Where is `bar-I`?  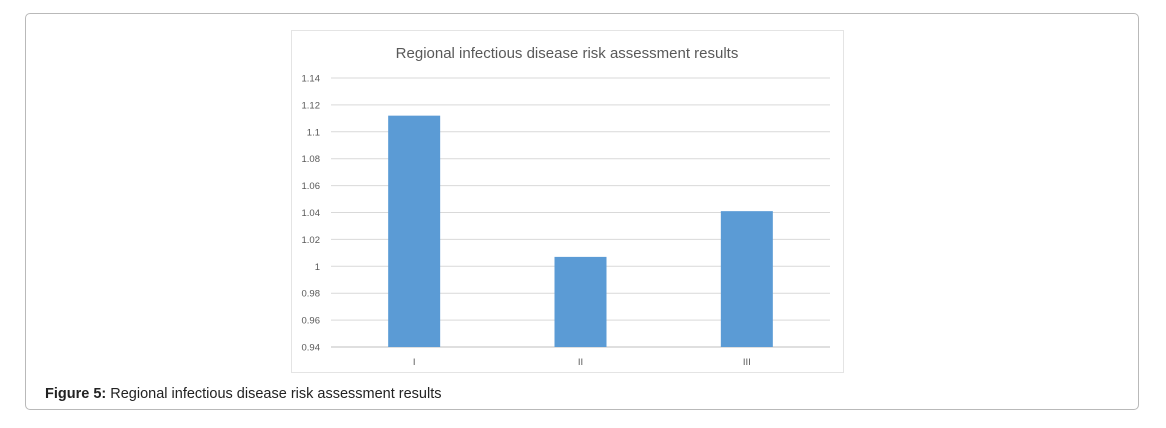
bar-I is located at coordinates (414, 231).